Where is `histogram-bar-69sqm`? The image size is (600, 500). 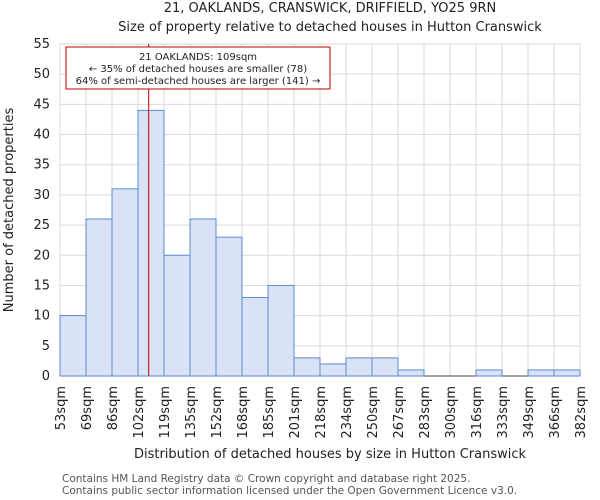
histogram-bar-69sqm is located at coordinates (99, 297).